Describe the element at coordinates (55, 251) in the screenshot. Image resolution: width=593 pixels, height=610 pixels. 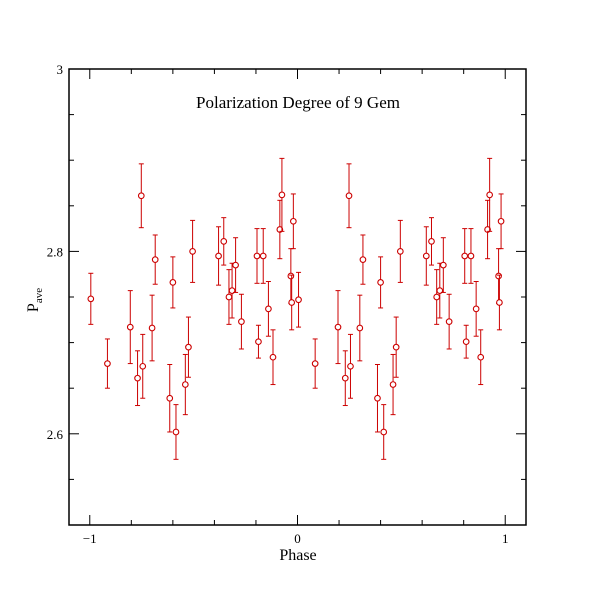
I see `y-tick-label: 2.8` at that location.